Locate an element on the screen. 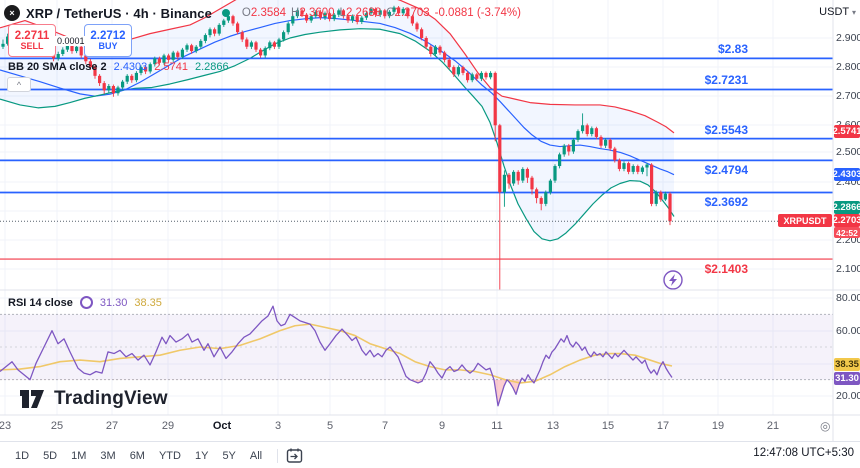 Image resolution: width=860 pixels, height=468 pixels. current-price-badge: 2.2703 is located at coordinates (846, 220).